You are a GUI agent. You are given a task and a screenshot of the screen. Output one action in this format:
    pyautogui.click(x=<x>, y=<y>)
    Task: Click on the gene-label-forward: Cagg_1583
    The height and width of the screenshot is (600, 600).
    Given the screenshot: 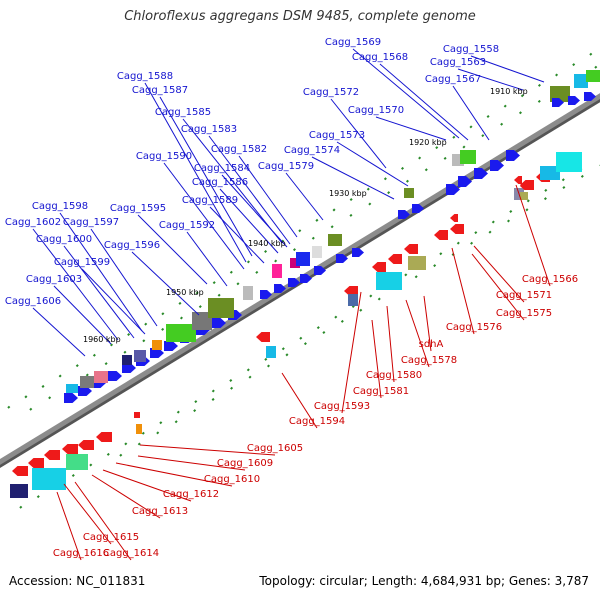 What is the action you would take?
    pyautogui.click(x=209, y=129)
    